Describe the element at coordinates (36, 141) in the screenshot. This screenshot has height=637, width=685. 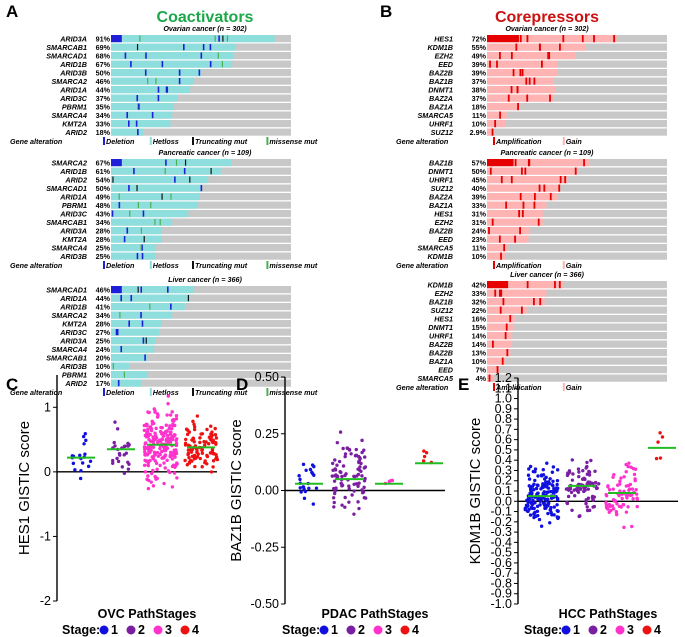
I see `legend-title: Gene alteration` at that location.